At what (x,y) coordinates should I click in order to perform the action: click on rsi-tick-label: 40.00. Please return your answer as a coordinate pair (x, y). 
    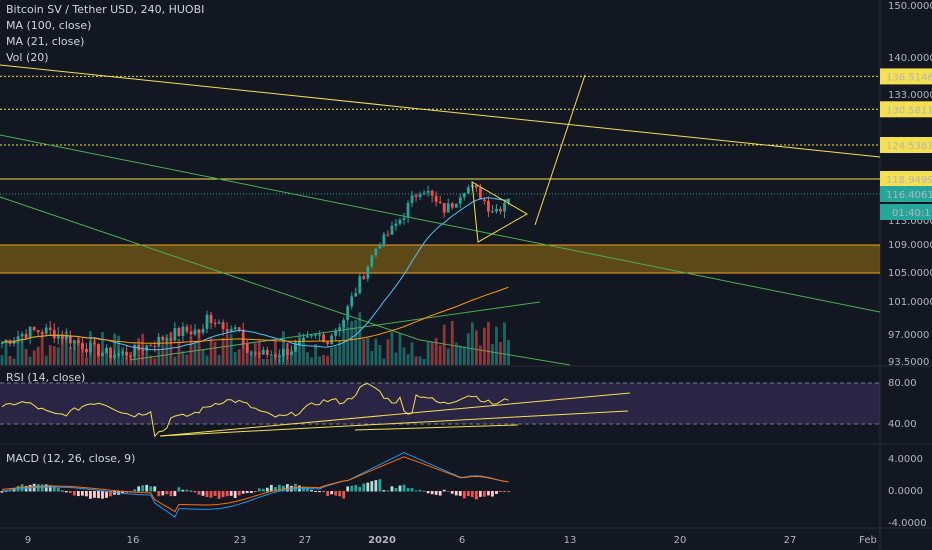
    Looking at the image, I should click on (902, 424).